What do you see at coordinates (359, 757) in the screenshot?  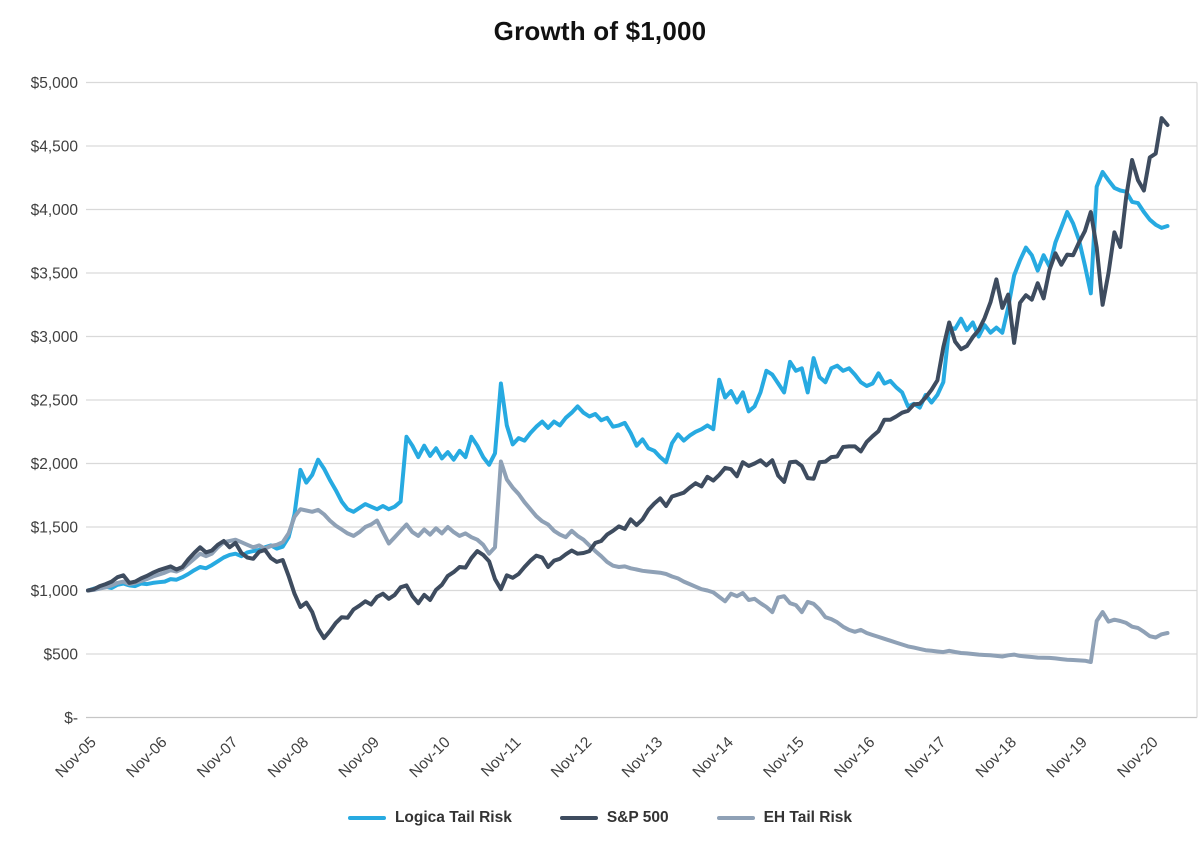 I see `x-tick-label-Nov-09: Nov-09` at bounding box center [359, 757].